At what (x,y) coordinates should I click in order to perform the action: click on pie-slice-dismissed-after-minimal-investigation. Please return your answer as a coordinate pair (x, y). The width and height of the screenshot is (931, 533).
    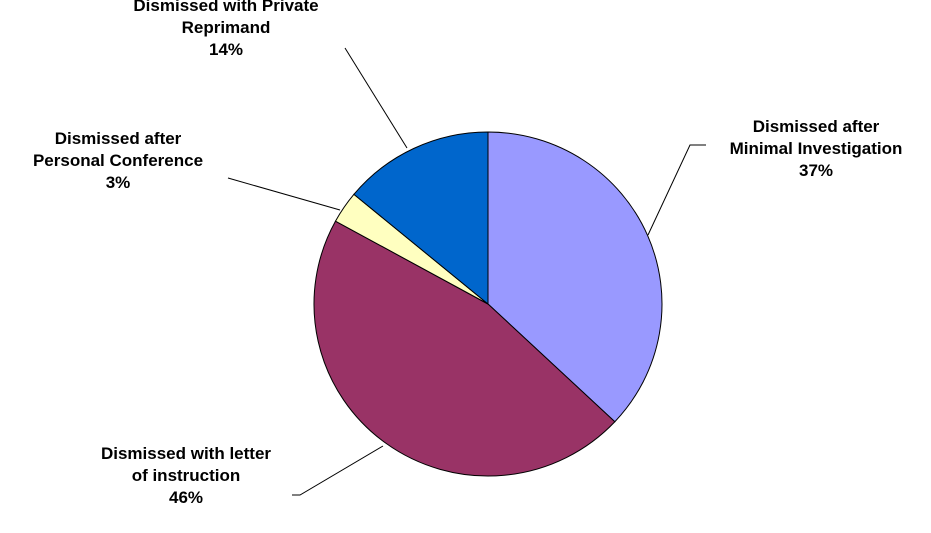
    Looking at the image, I should click on (575, 277).